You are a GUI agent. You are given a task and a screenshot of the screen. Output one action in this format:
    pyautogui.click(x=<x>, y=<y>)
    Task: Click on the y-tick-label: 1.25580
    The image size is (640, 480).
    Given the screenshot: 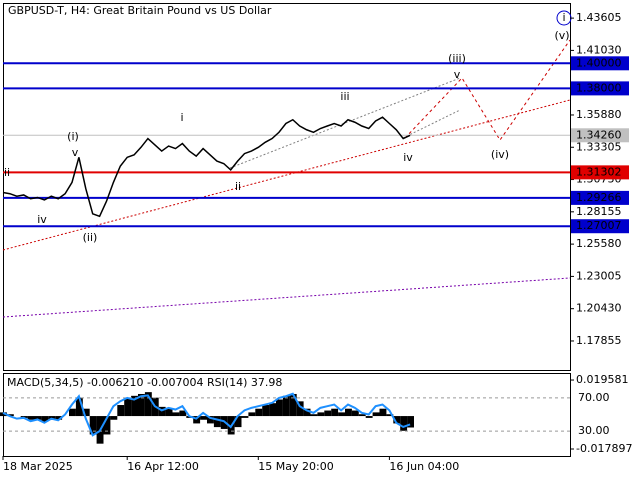 What is the action you would take?
    pyautogui.click(x=599, y=243)
    